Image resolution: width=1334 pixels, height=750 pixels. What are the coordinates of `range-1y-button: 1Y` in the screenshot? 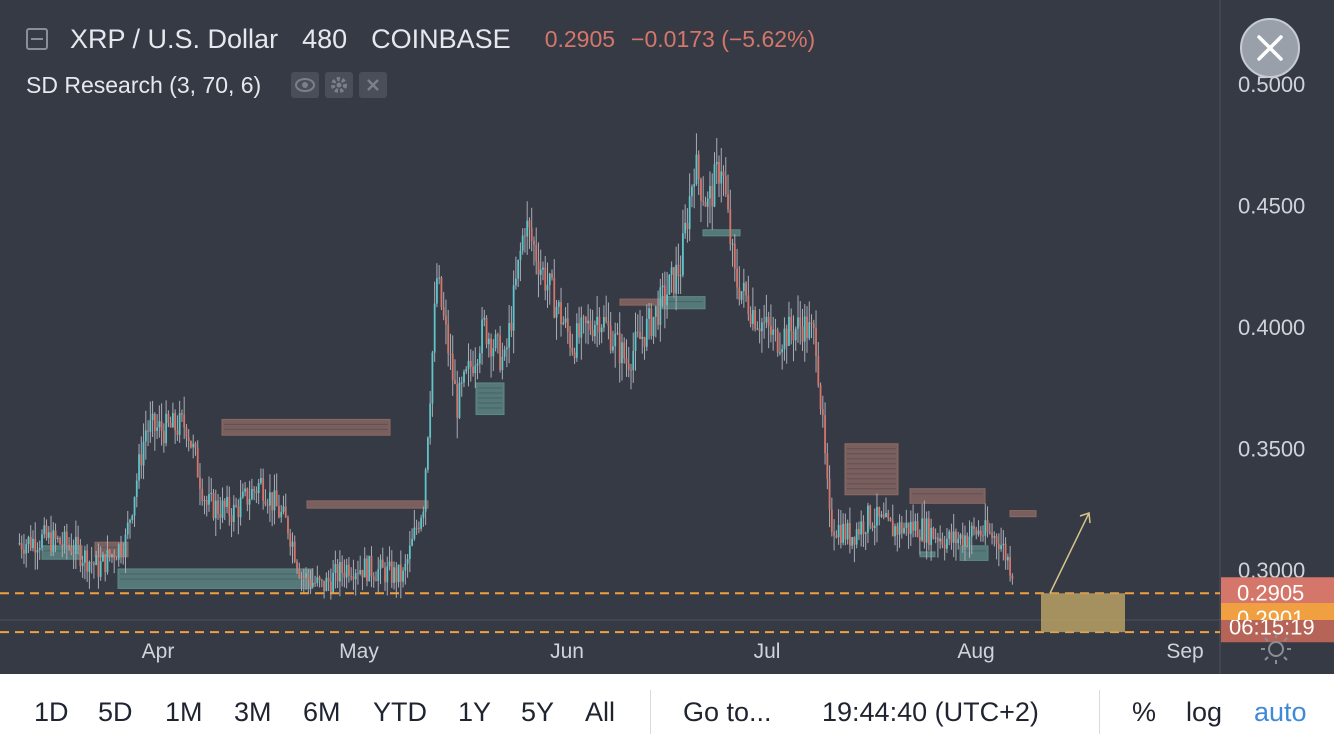 It's located at (475, 712).